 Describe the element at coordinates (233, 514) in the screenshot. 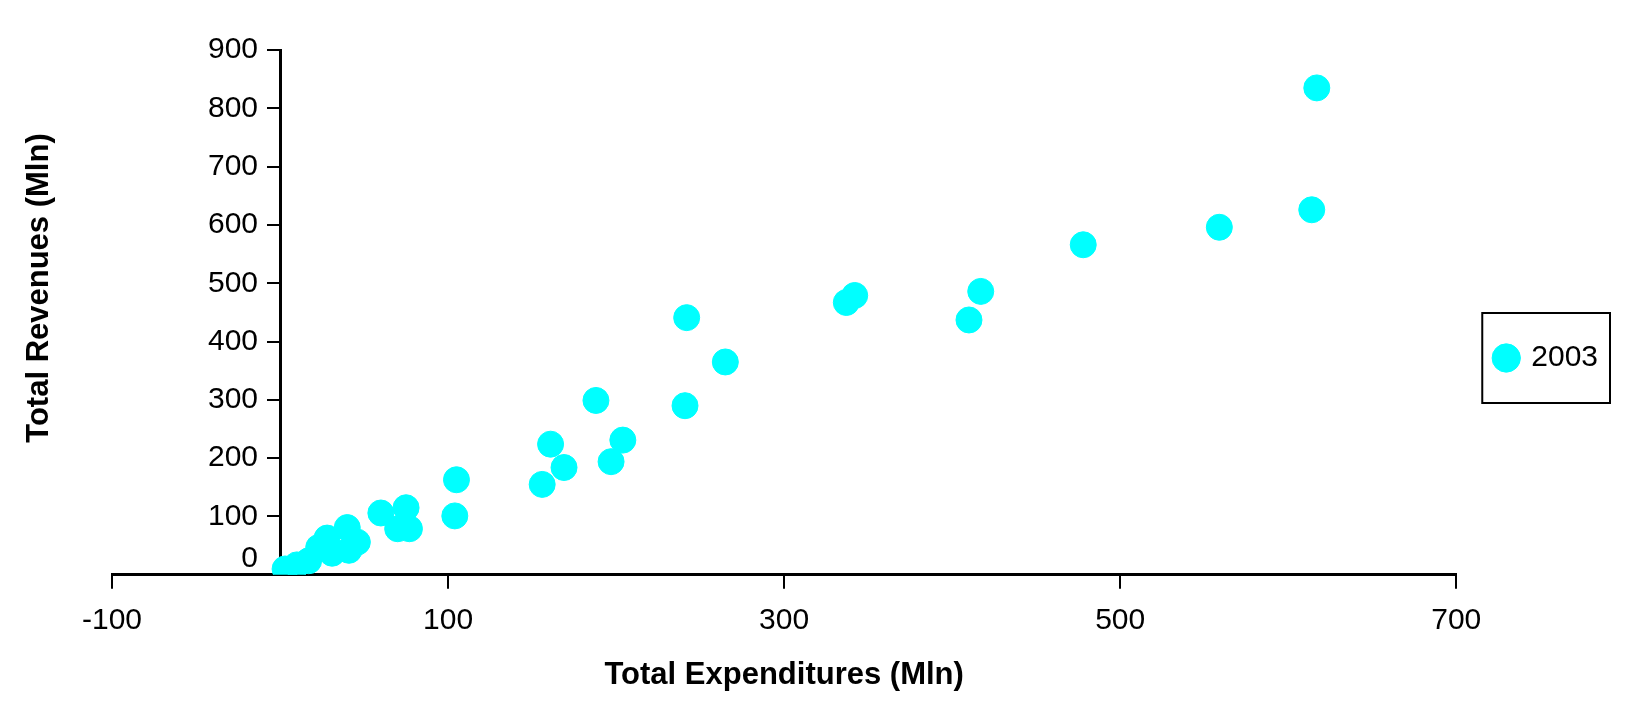

I see `y-tick-label: 100` at that location.